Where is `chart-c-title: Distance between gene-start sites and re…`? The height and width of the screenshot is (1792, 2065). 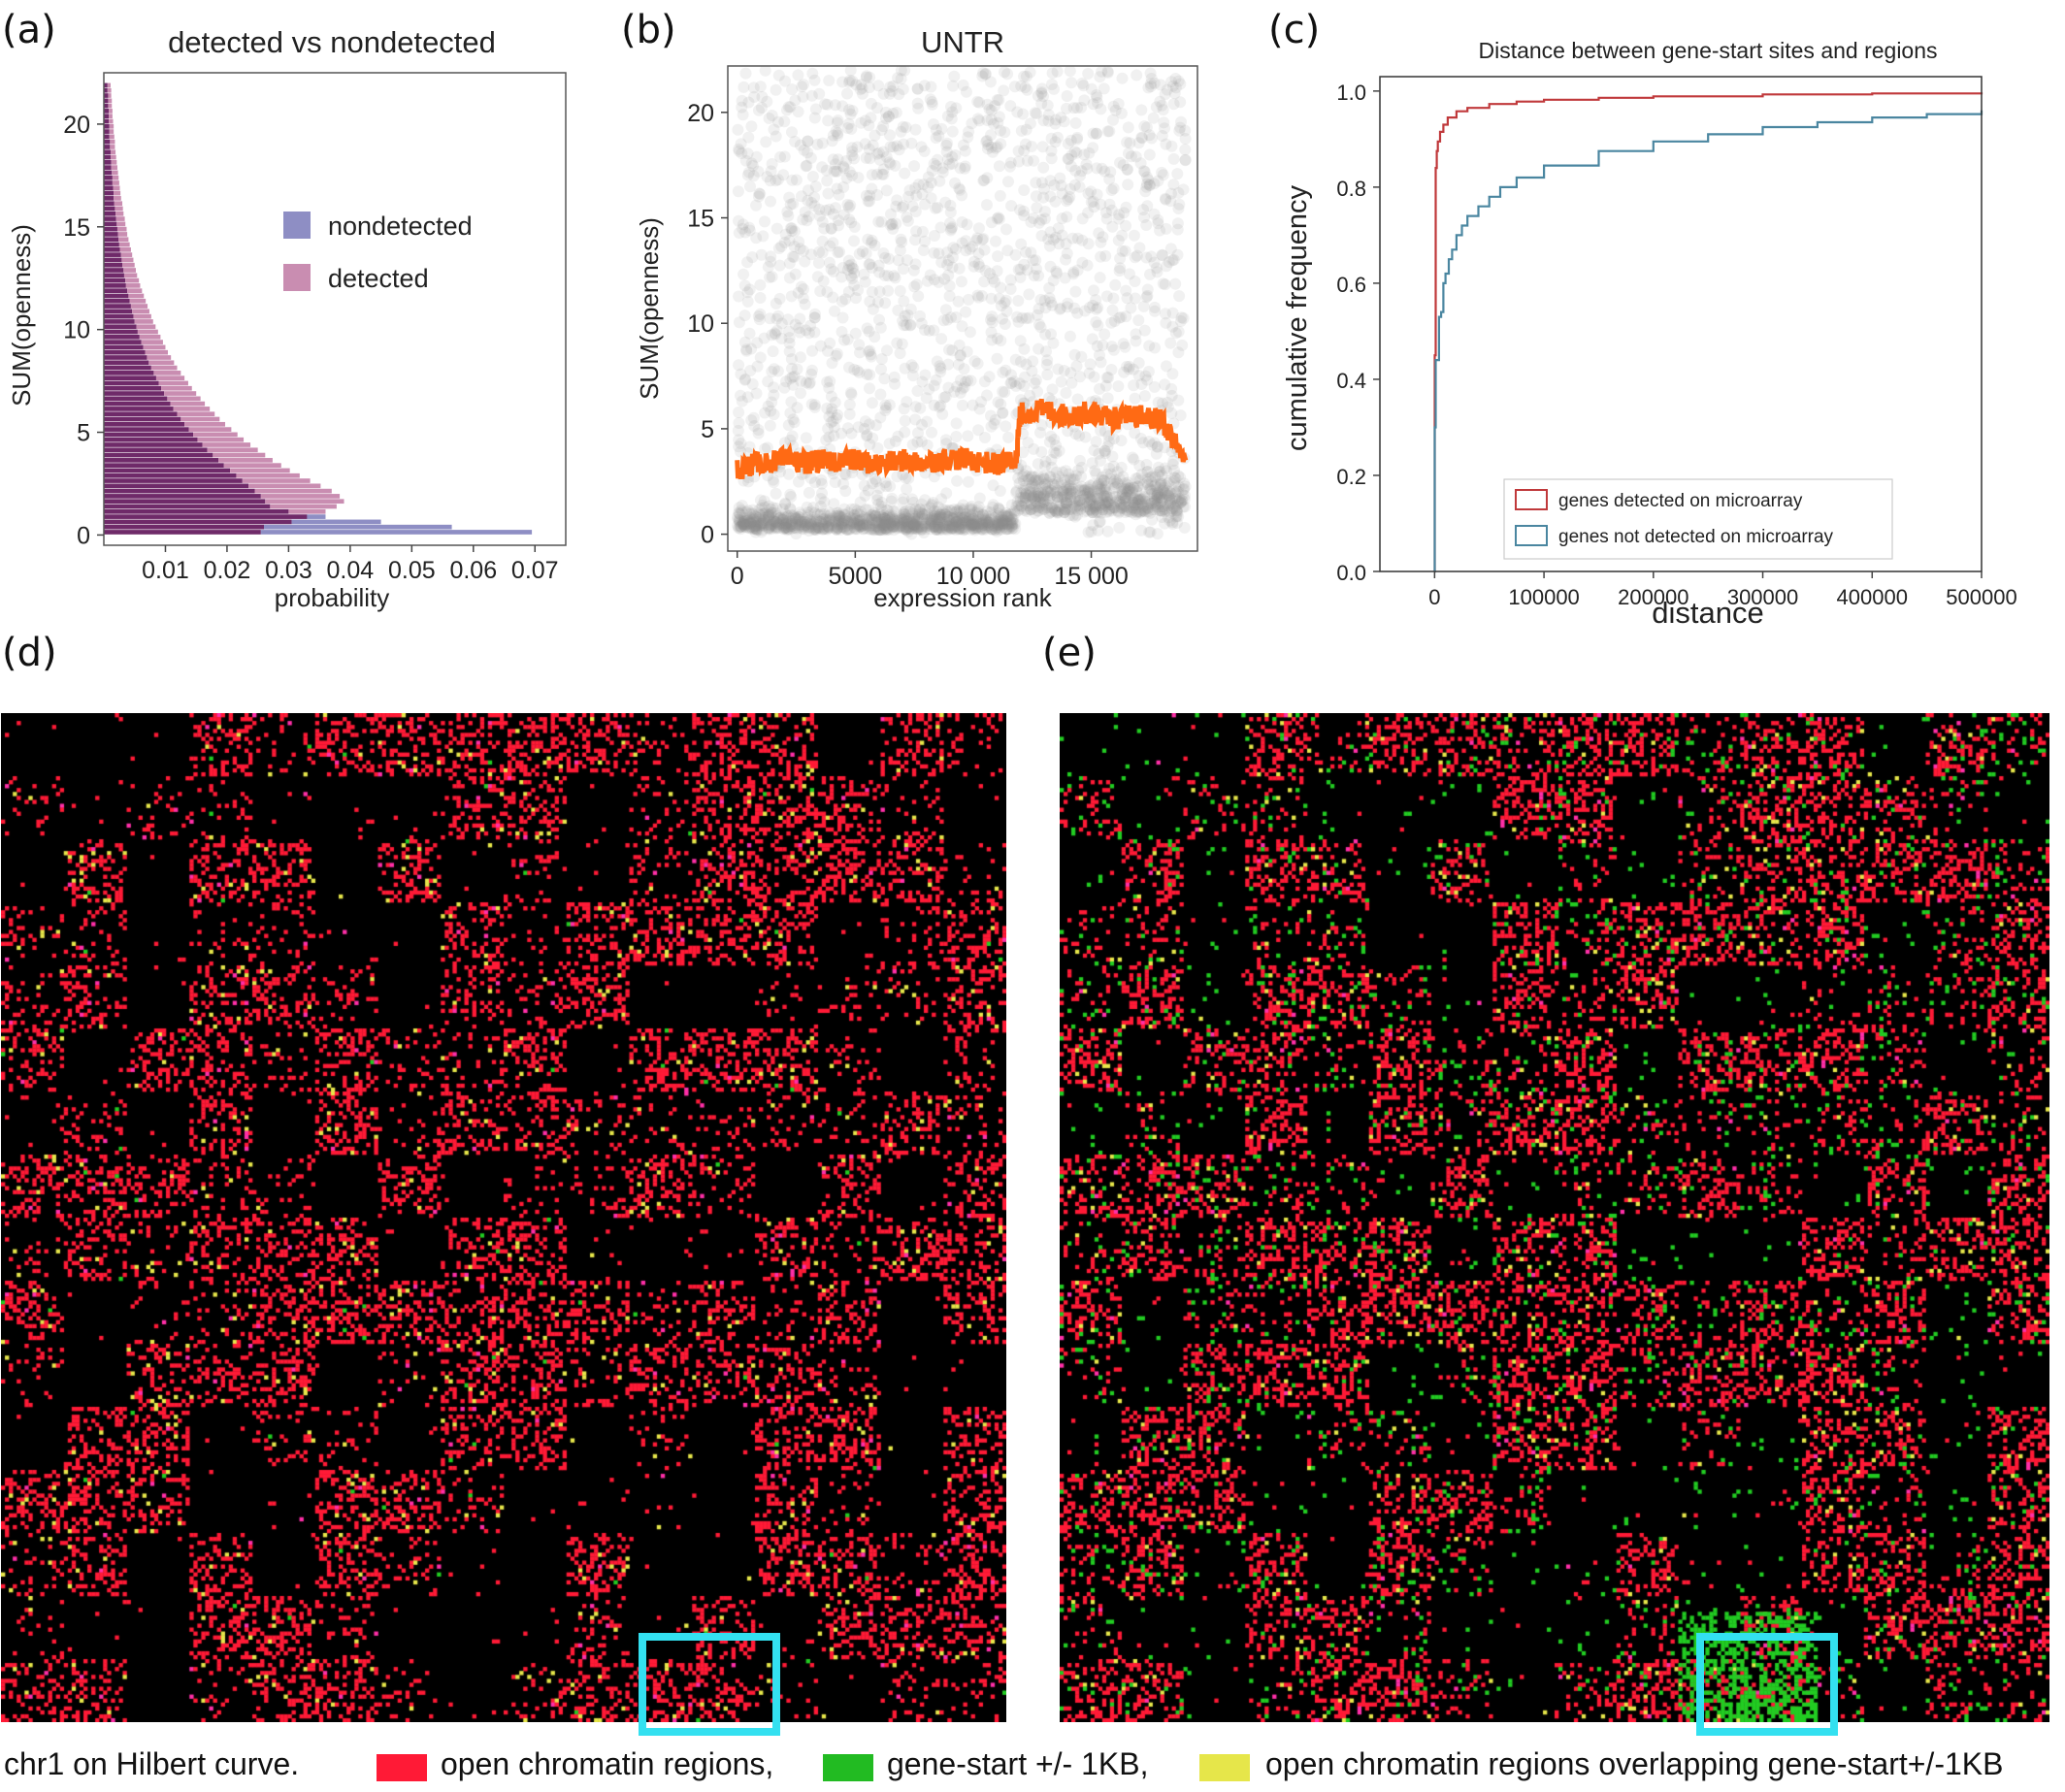
chart-c-title: Distance between gene-start sites and re… is located at coordinates (1707, 50).